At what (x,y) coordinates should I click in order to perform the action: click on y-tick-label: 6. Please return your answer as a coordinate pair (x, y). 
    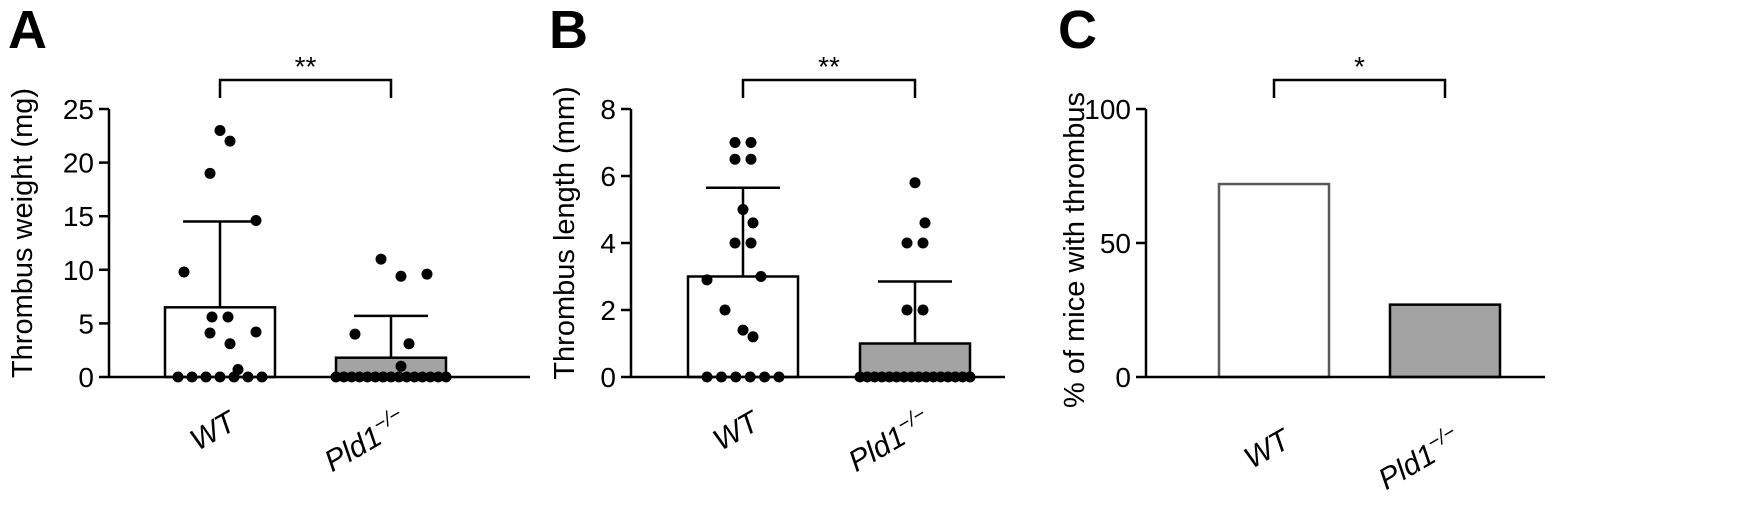
    Looking at the image, I should click on (608, 176).